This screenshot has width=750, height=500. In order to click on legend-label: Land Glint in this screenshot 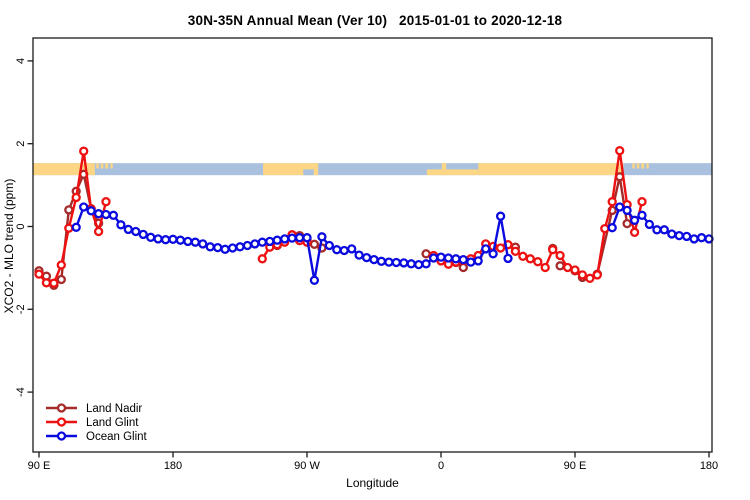, I will do `click(112, 423)`.